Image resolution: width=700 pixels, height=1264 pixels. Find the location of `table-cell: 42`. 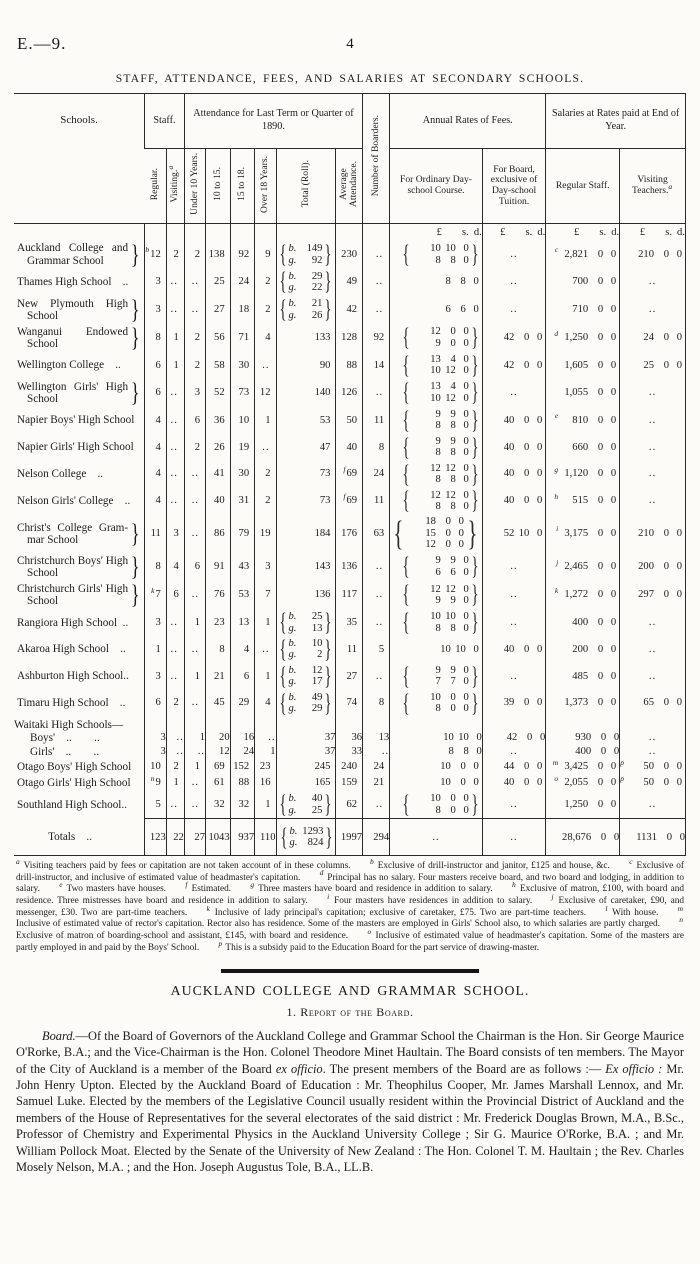

table-cell: 42 is located at coordinates (349, 309).